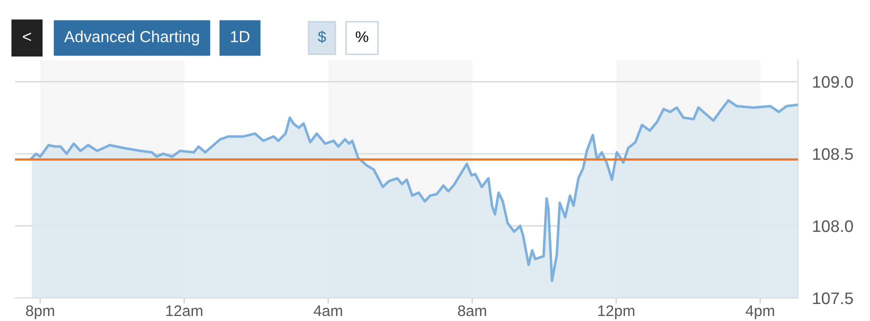 The width and height of the screenshot is (870, 321). Describe the element at coordinates (833, 82) in the screenshot. I see `y-tick-label: 109.0` at that location.